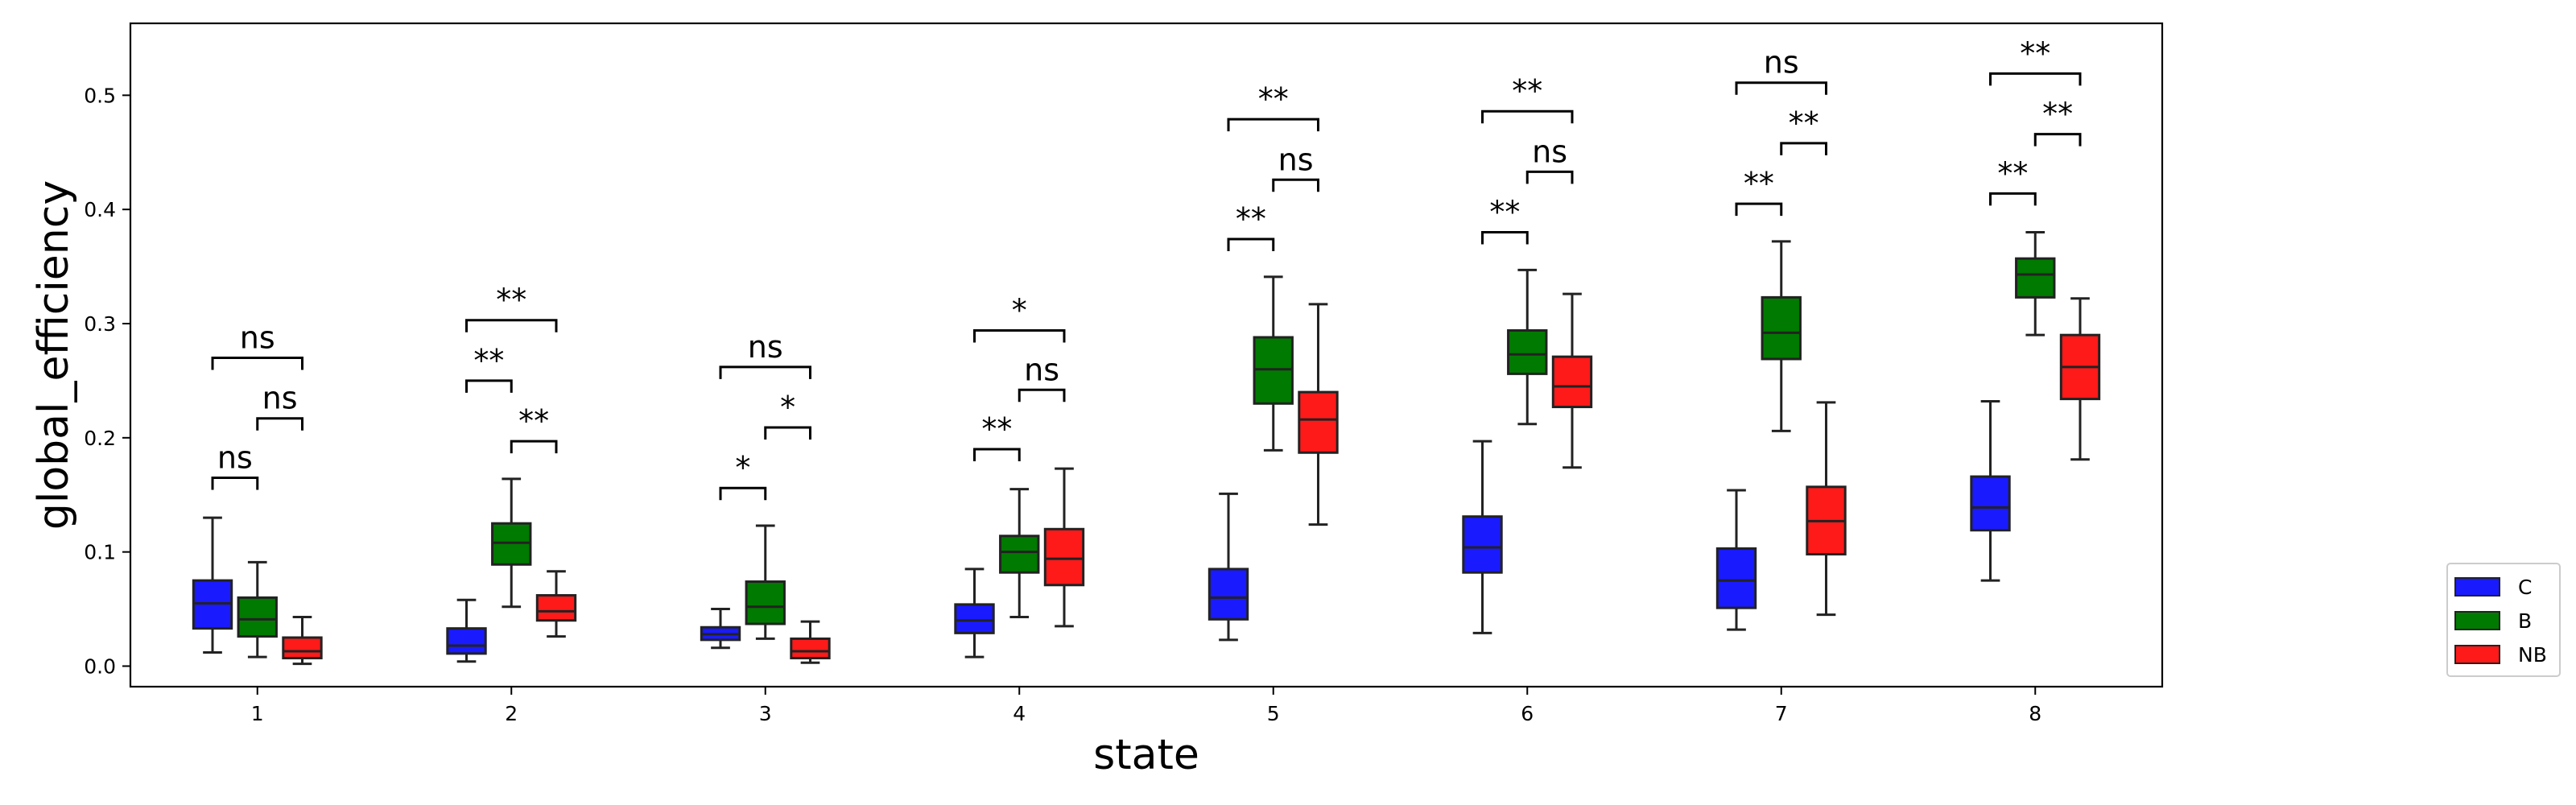 The height and width of the screenshot is (805, 2576). Describe the element at coordinates (2477, 620) in the screenshot. I see `legend-swatch-B` at that location.